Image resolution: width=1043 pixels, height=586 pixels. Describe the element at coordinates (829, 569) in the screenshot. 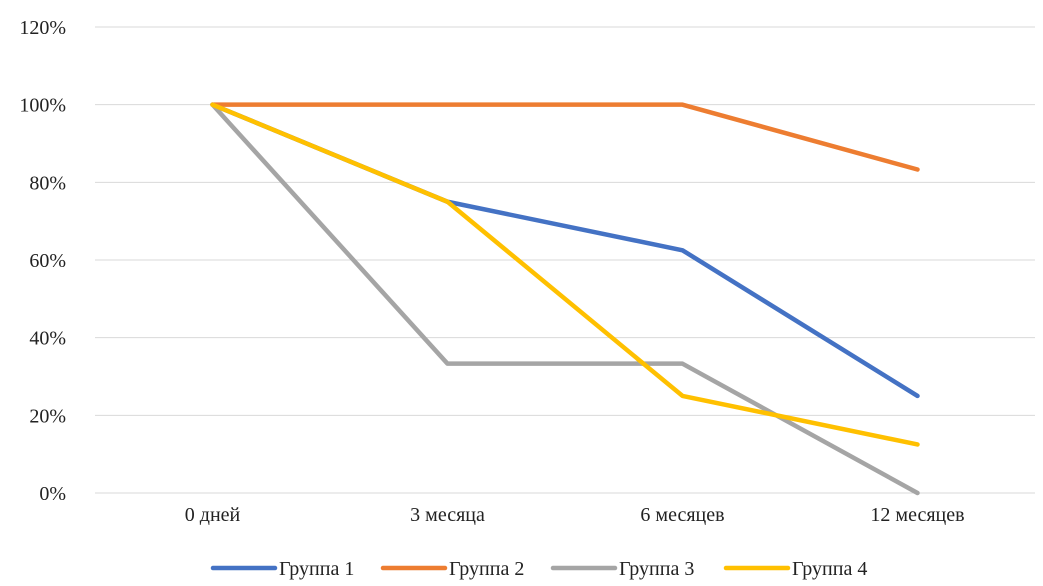

I see `legend-label: Группа 4` at that location.